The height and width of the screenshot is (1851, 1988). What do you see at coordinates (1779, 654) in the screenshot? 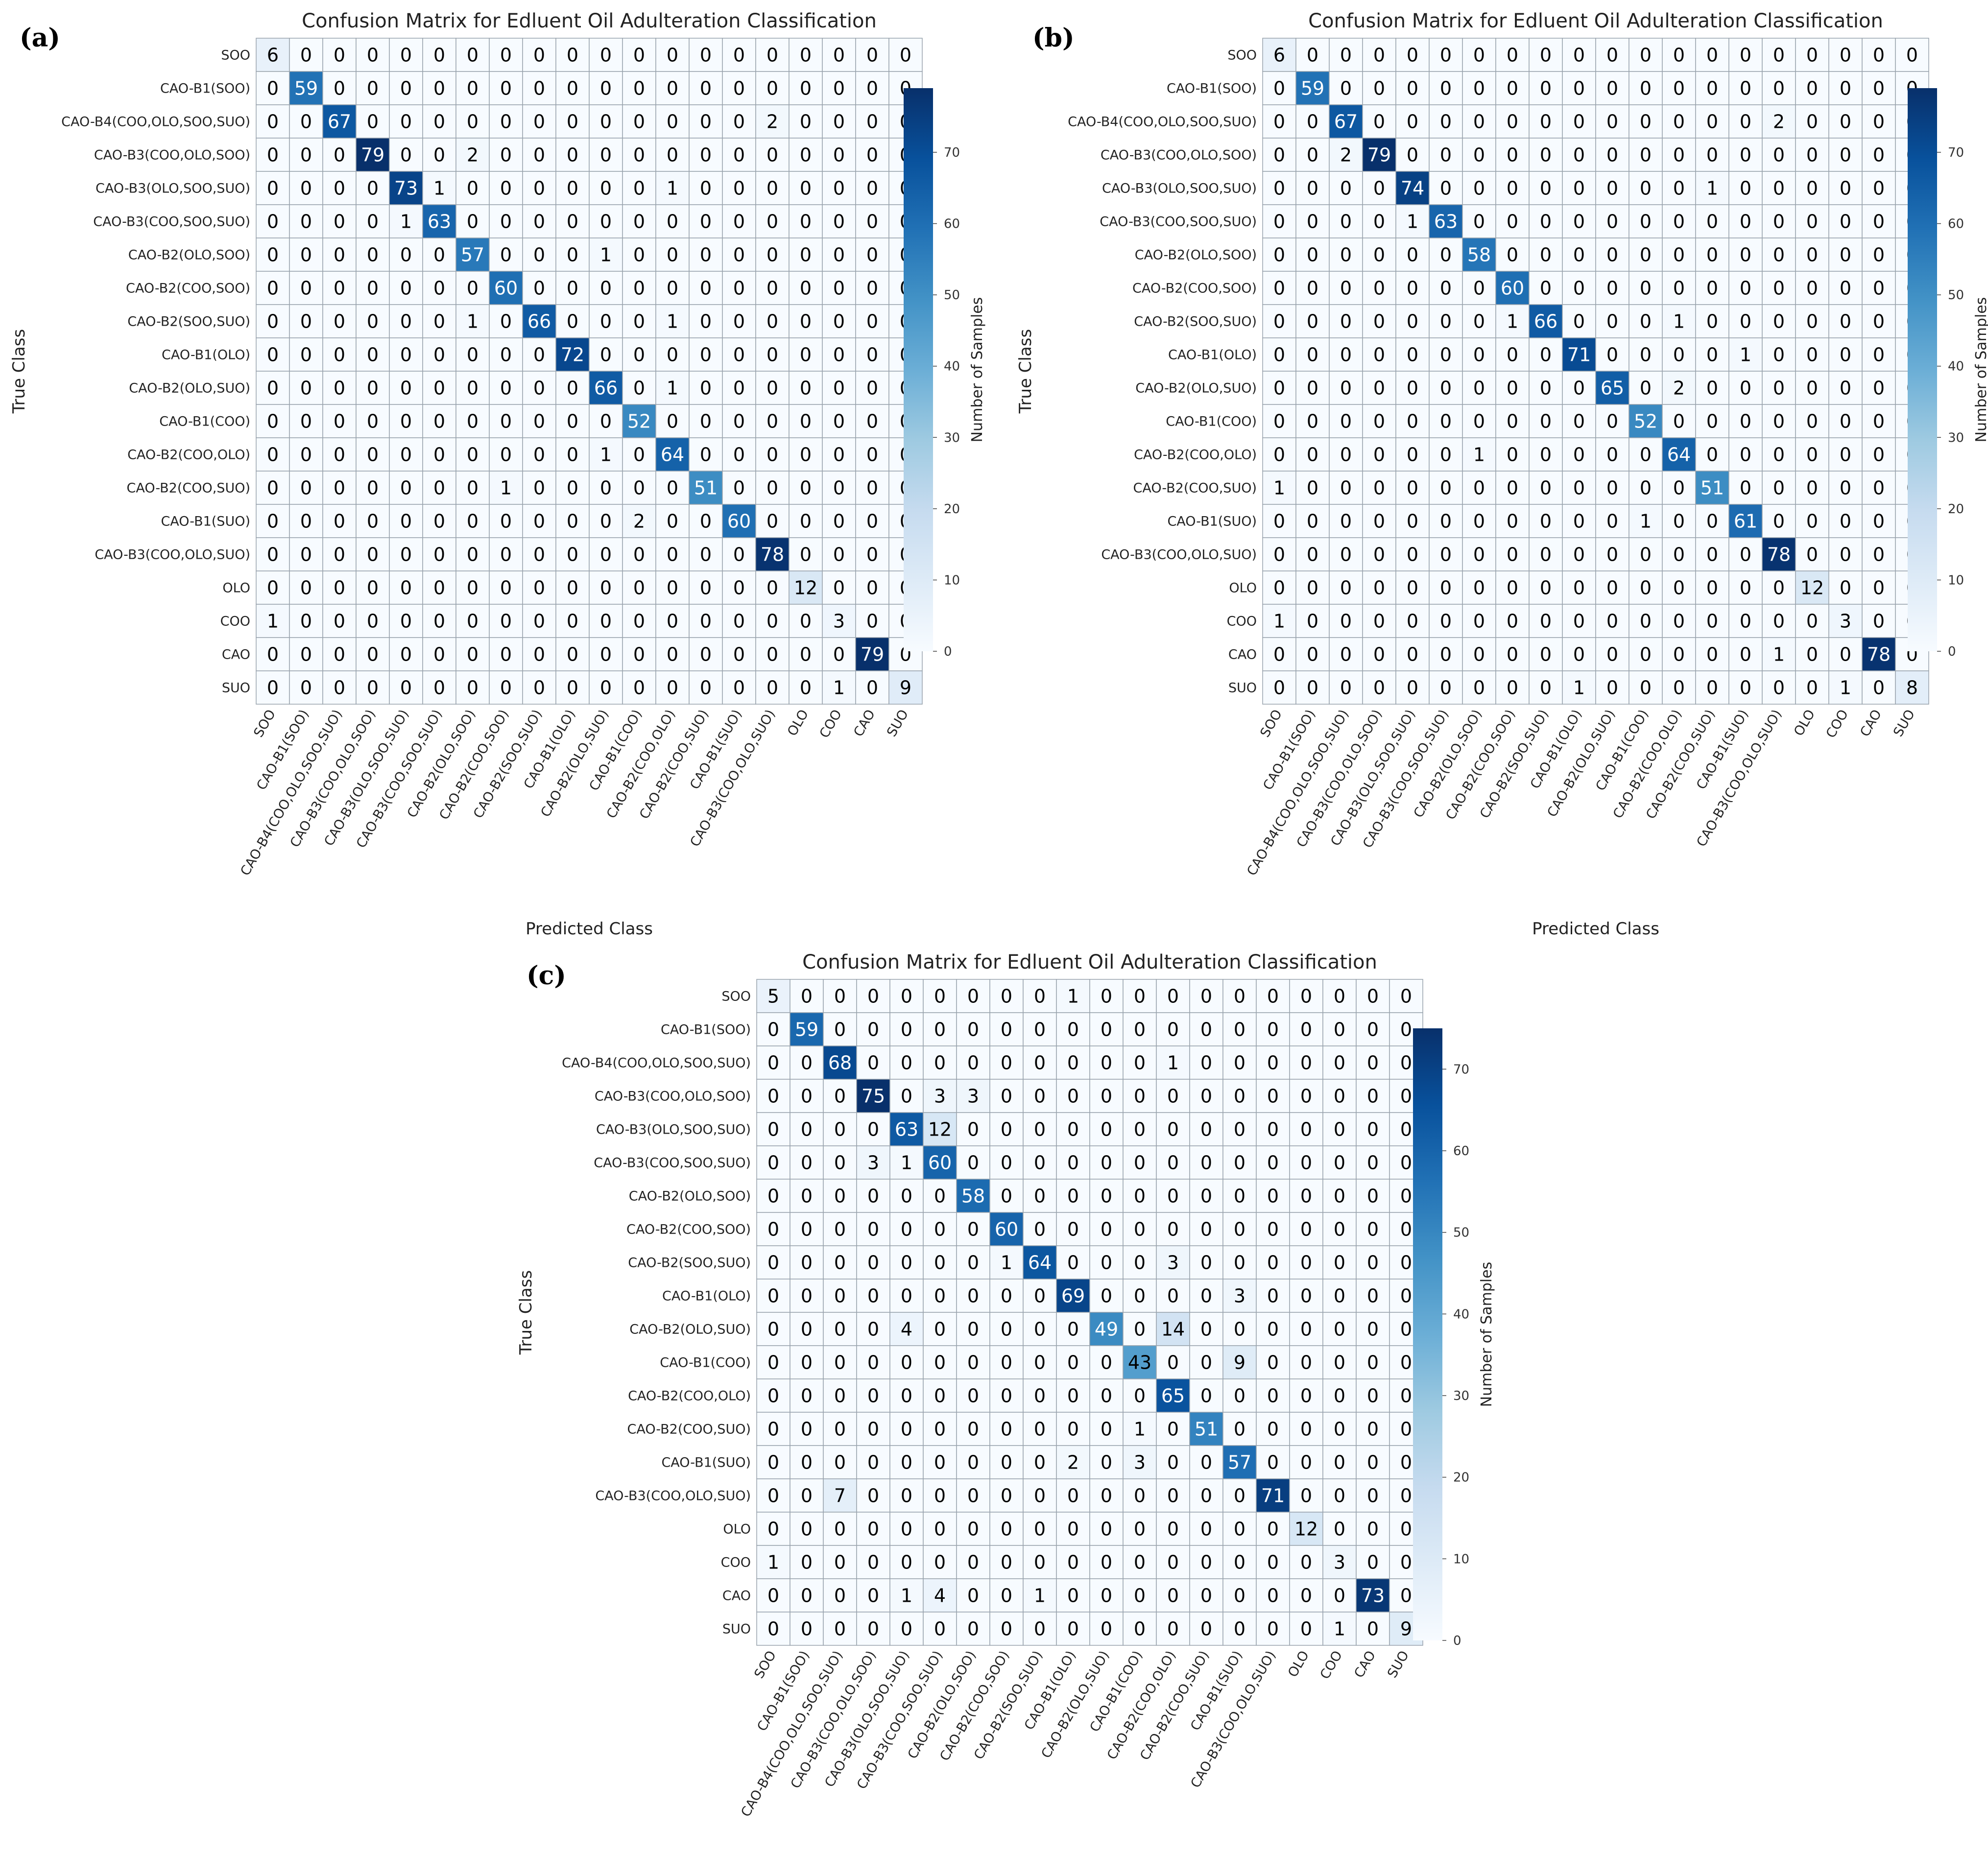
I see `cell-value: 1` at bounding box center [1779, 654].